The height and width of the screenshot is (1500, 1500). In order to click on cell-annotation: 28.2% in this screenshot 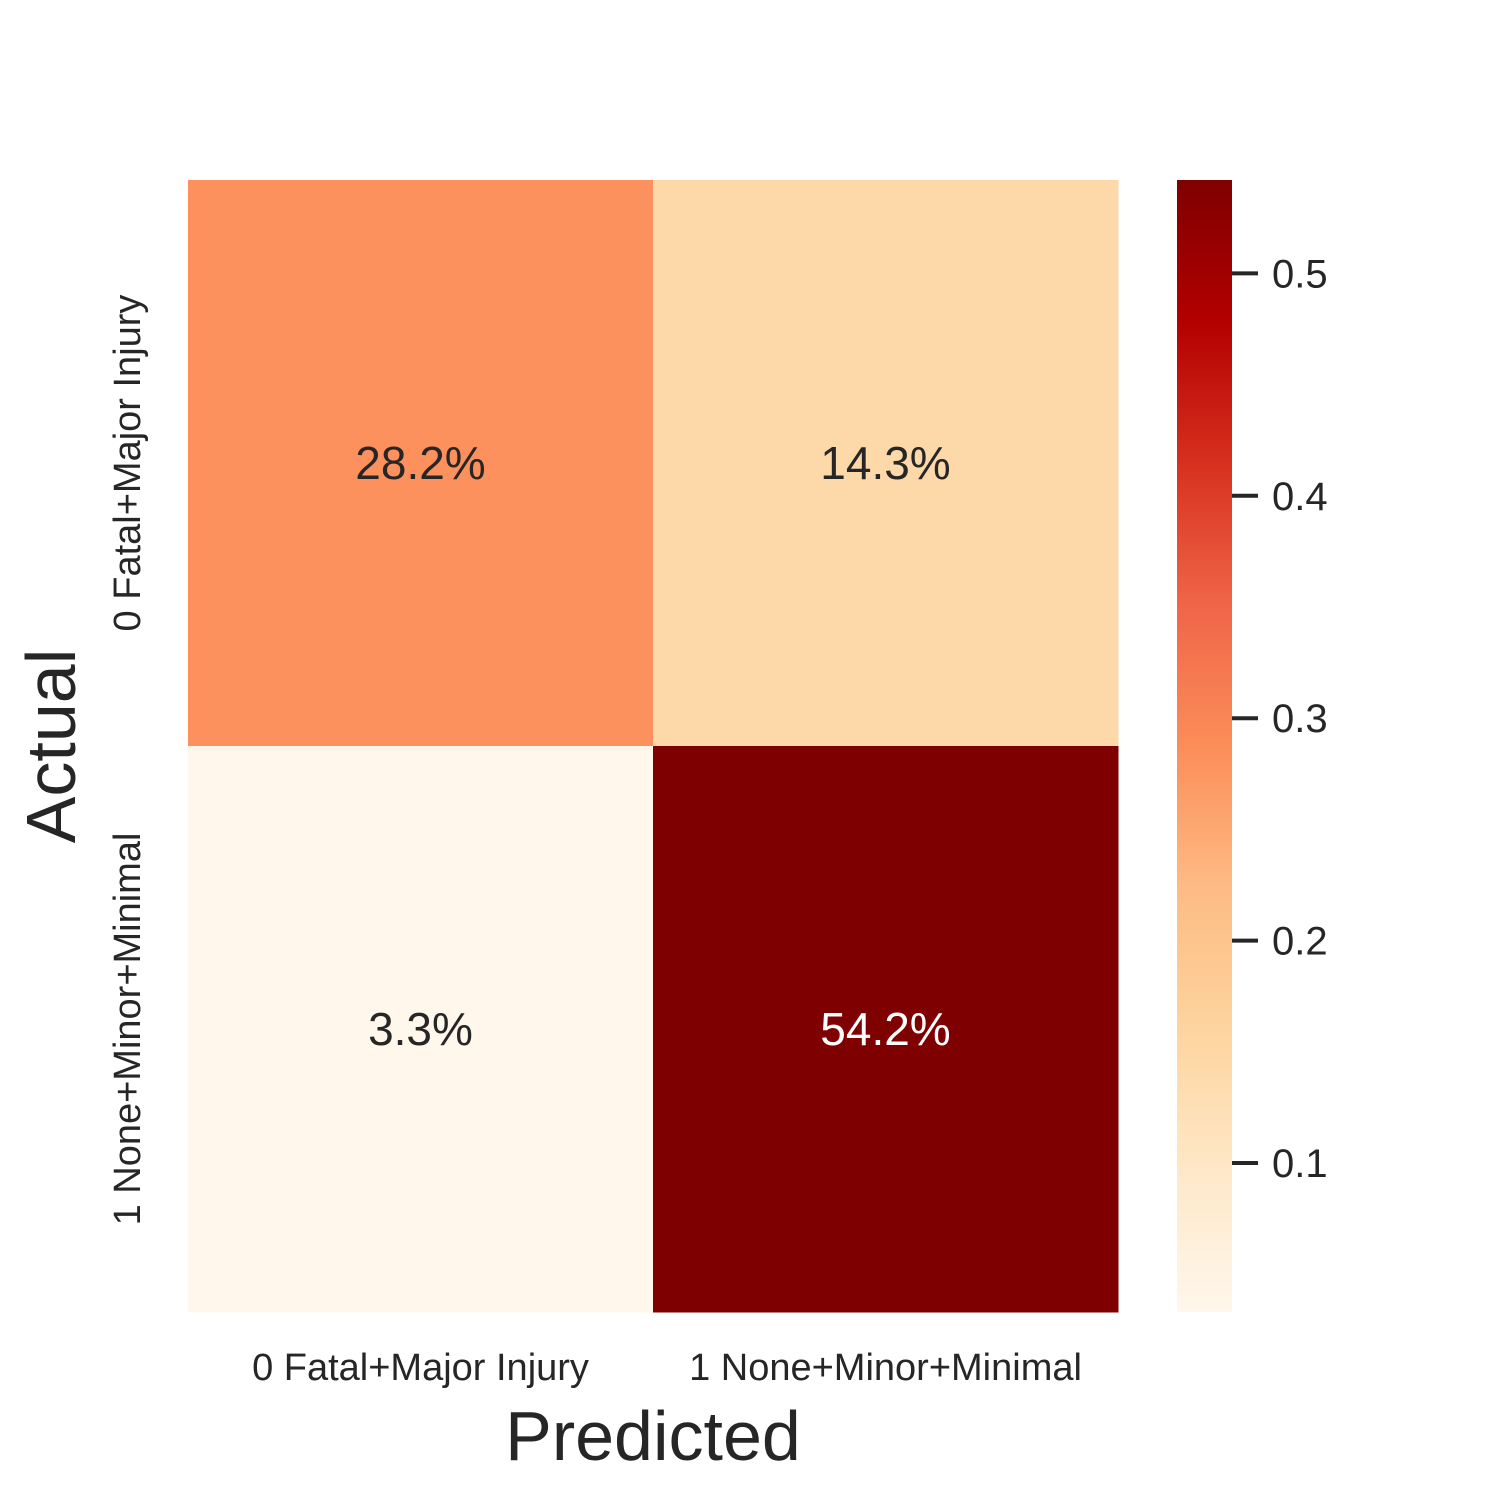, I will do `click(420, 463)`.